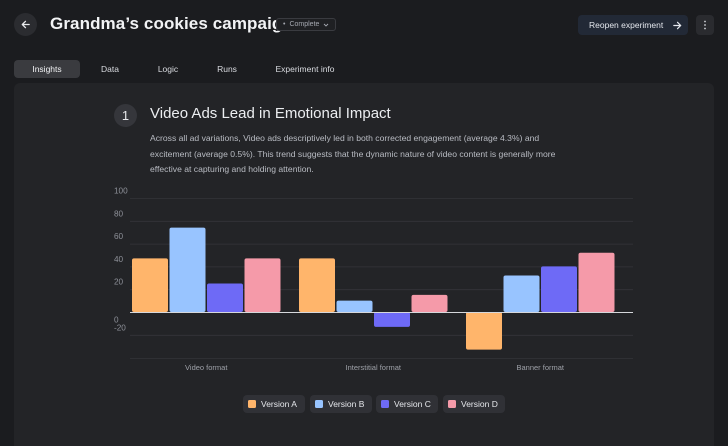  Describe the element at coordinates (540, 367) in the screenshot. I see `x-tick-label: Banner format` at that location.